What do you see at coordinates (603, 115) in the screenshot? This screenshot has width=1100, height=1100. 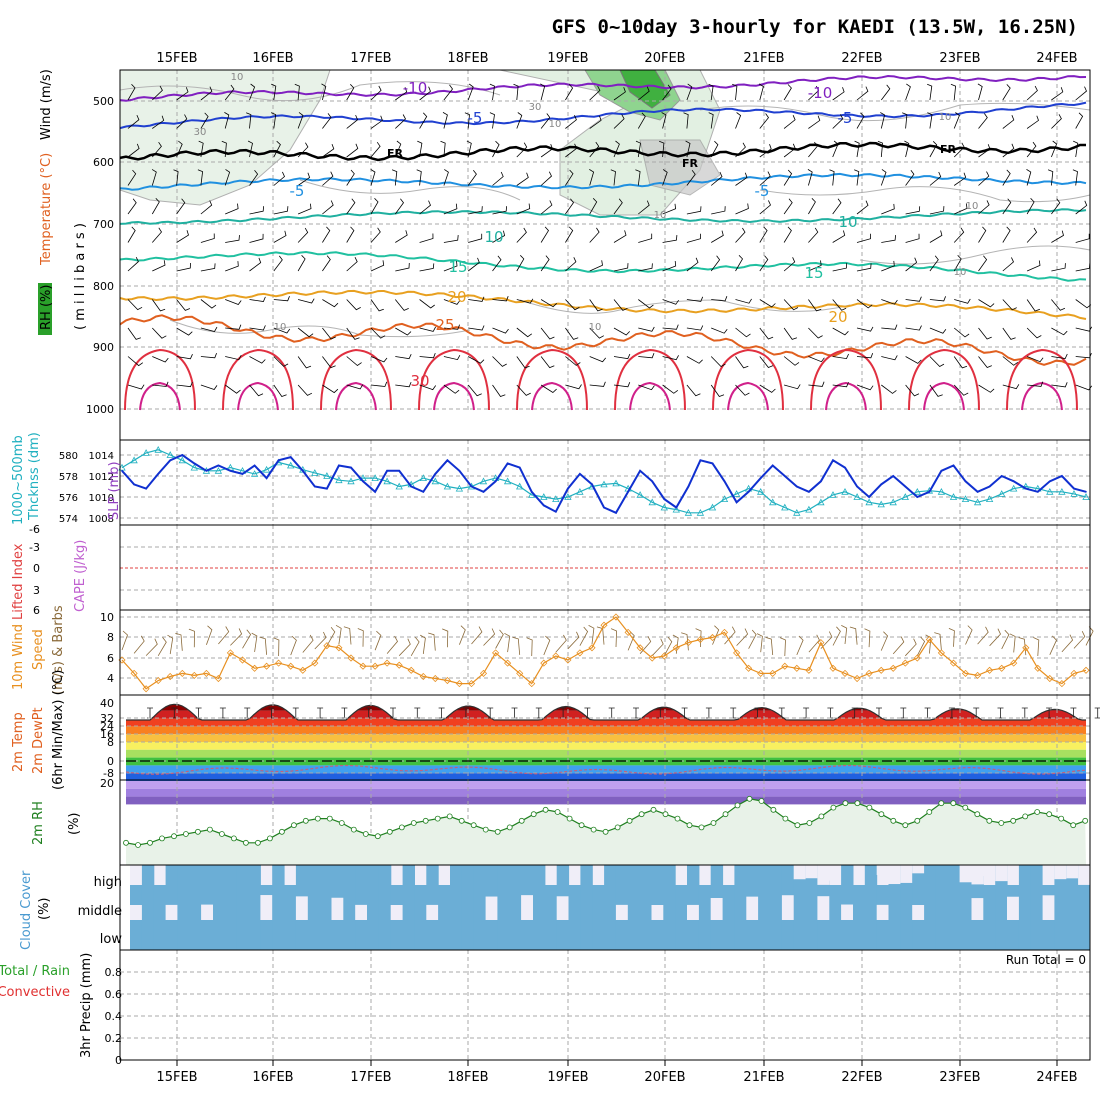 I see `temperature-contour` at bounding box center [603, 115].